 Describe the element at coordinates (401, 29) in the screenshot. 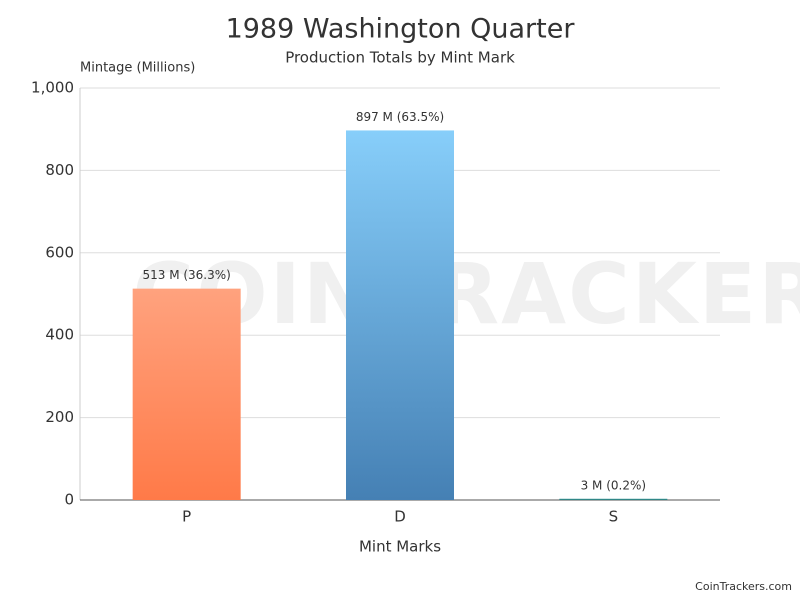

I see `chart-title: 1989 Washington Quarter` at that location.